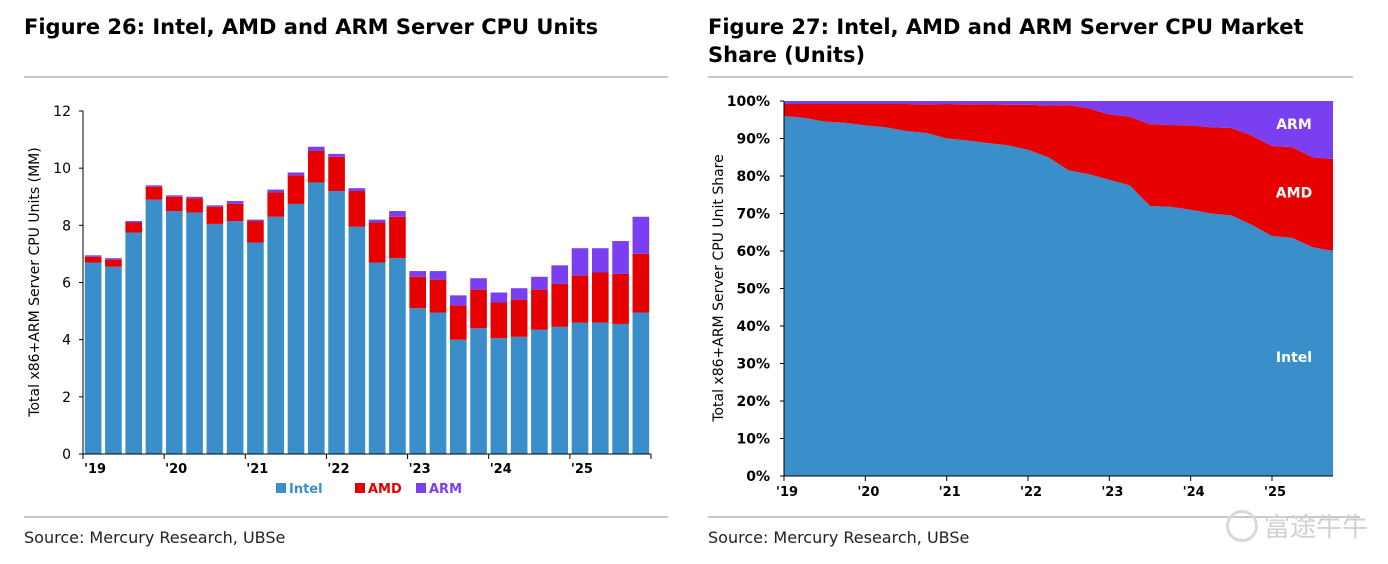 The image size is (1388, 564). I want to click on bar-intel-3Q22, so click(377, 358).